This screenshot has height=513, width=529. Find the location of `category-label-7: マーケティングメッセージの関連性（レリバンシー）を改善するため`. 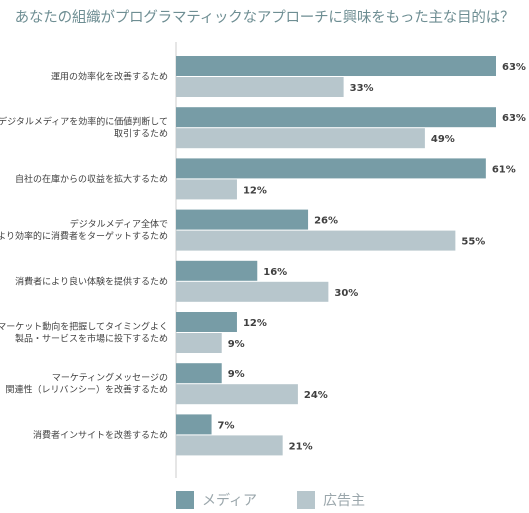

category-label-7: マーケティングメッセージの関連性（レリバンシー）を改善するため is located at coordinates (87, 384).